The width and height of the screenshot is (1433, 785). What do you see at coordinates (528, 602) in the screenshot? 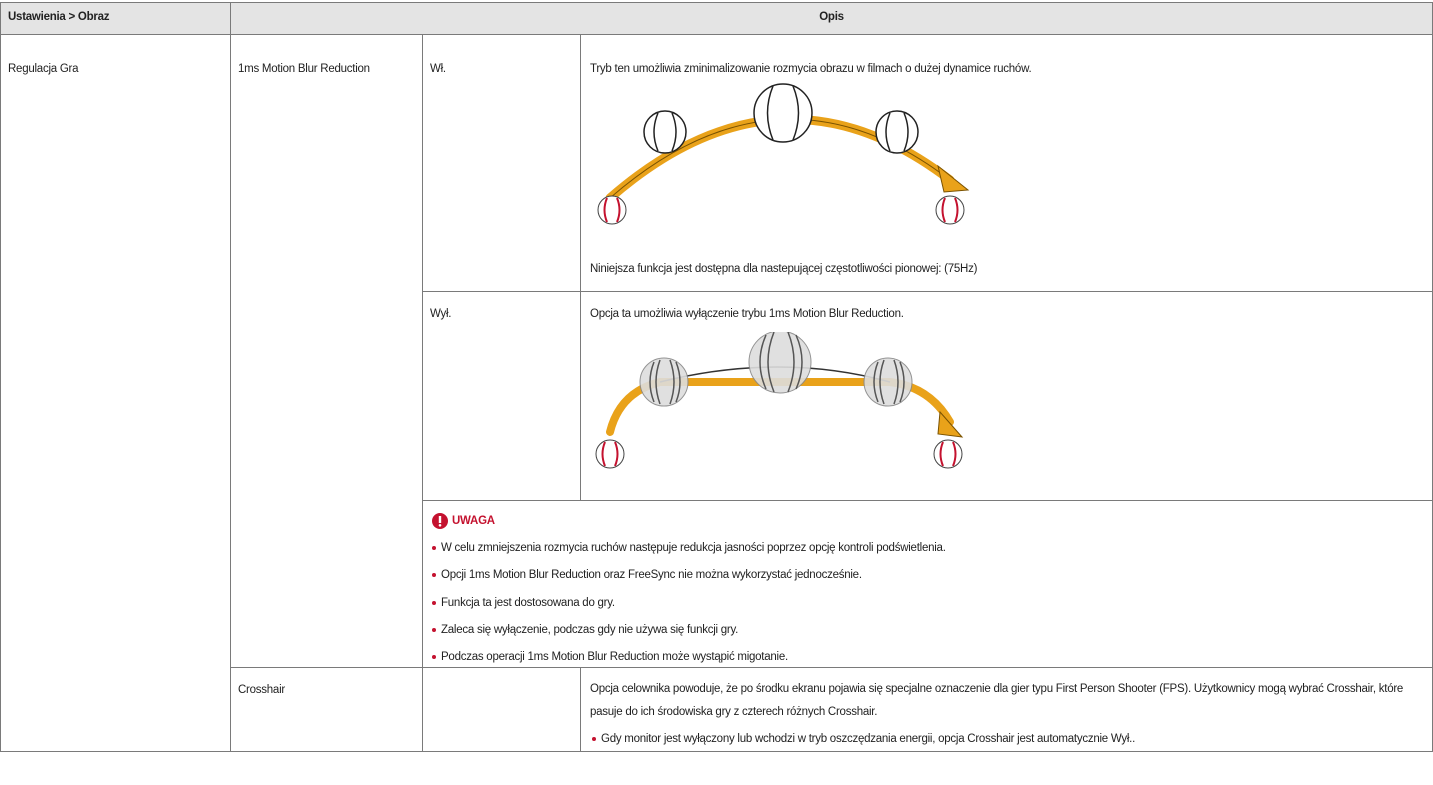
I see `list-item: Funkcja ta jest dostosowana do gry.` at bounding box center [528, 602].